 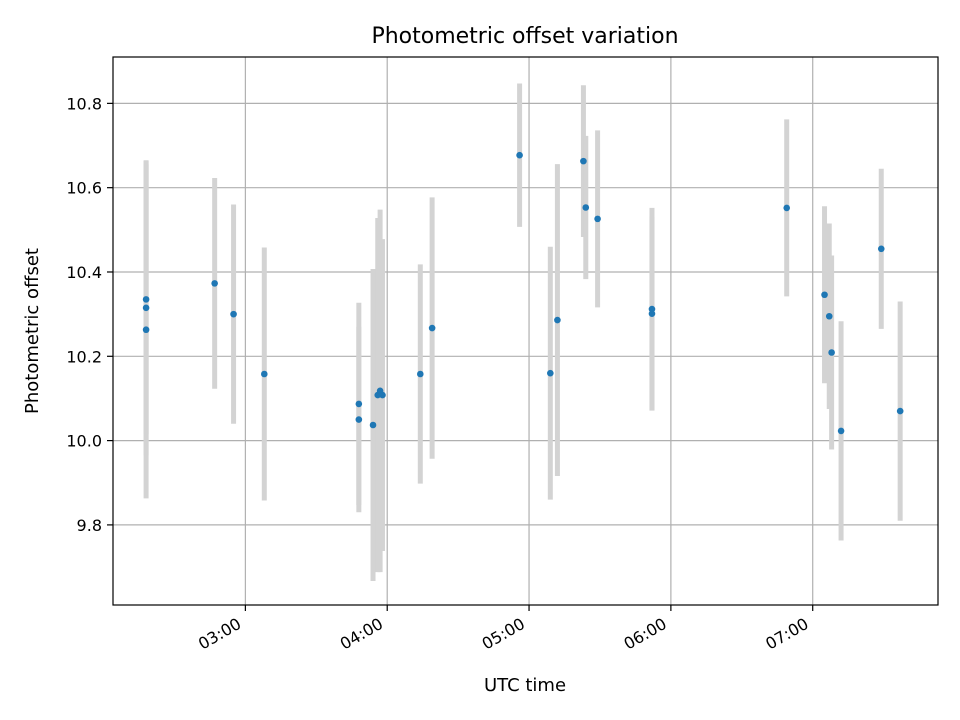 What do you see at coordinates (84, 356) in the screenshot?
I see `y-tick-label: 10.2` at bounding box center [84, 356].